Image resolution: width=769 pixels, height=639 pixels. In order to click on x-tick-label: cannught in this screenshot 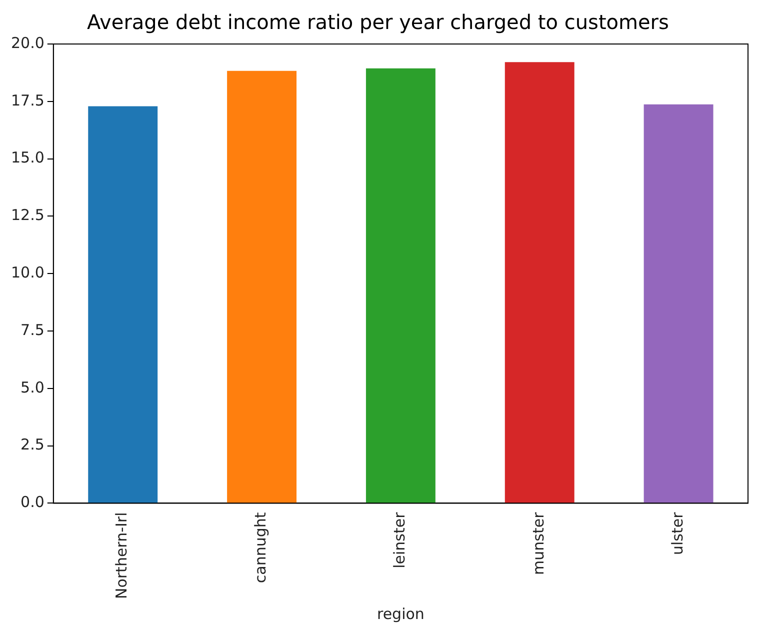, I will do `click(261, 548)`.